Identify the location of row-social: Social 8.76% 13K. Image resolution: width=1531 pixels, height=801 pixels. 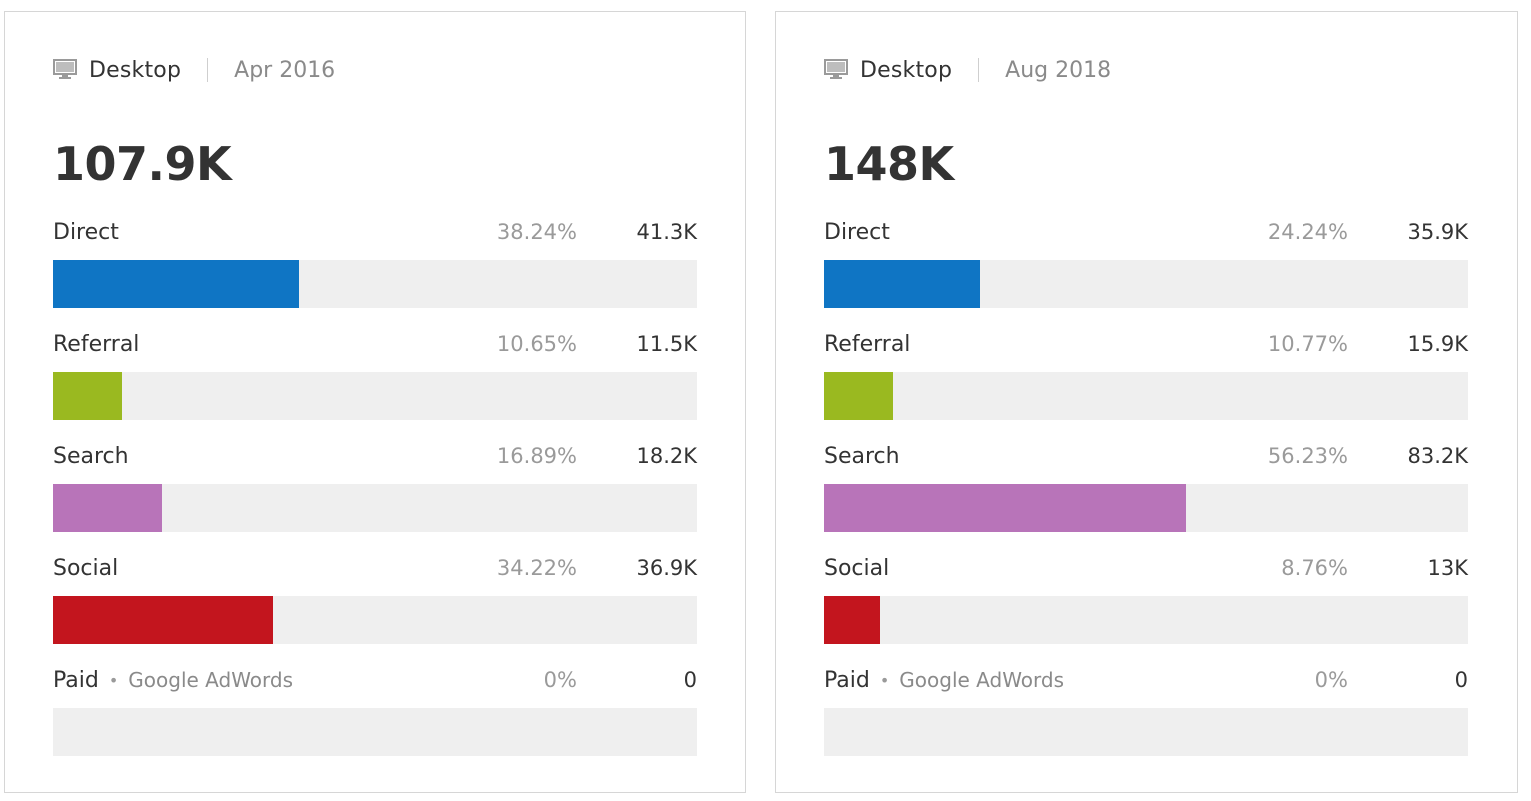
(1146, 601).